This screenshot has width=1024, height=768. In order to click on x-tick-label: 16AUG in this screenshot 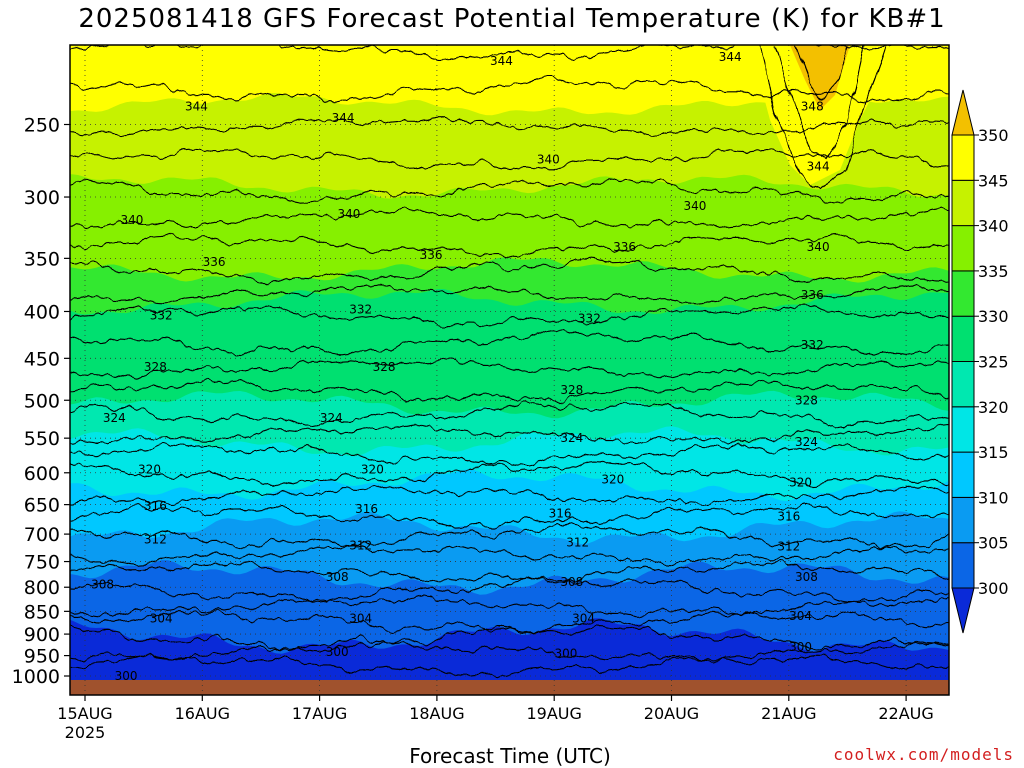, I will do `click(202, 713)`.